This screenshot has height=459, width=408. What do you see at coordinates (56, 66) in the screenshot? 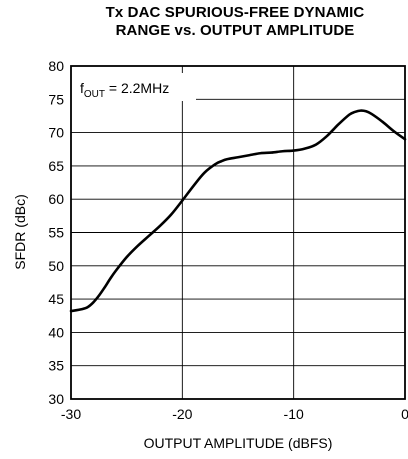
I see `y-tick-label: 80` at bounding box center [56, 66].